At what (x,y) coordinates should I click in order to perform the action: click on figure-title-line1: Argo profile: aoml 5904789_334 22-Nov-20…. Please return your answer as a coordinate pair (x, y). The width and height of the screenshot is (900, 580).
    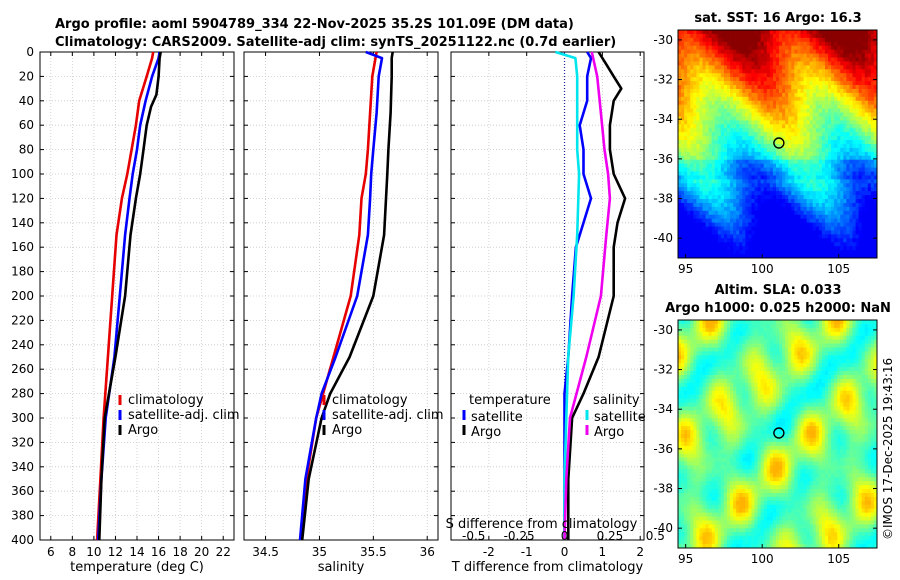
    Looking at the image, I should click on (314, 24).